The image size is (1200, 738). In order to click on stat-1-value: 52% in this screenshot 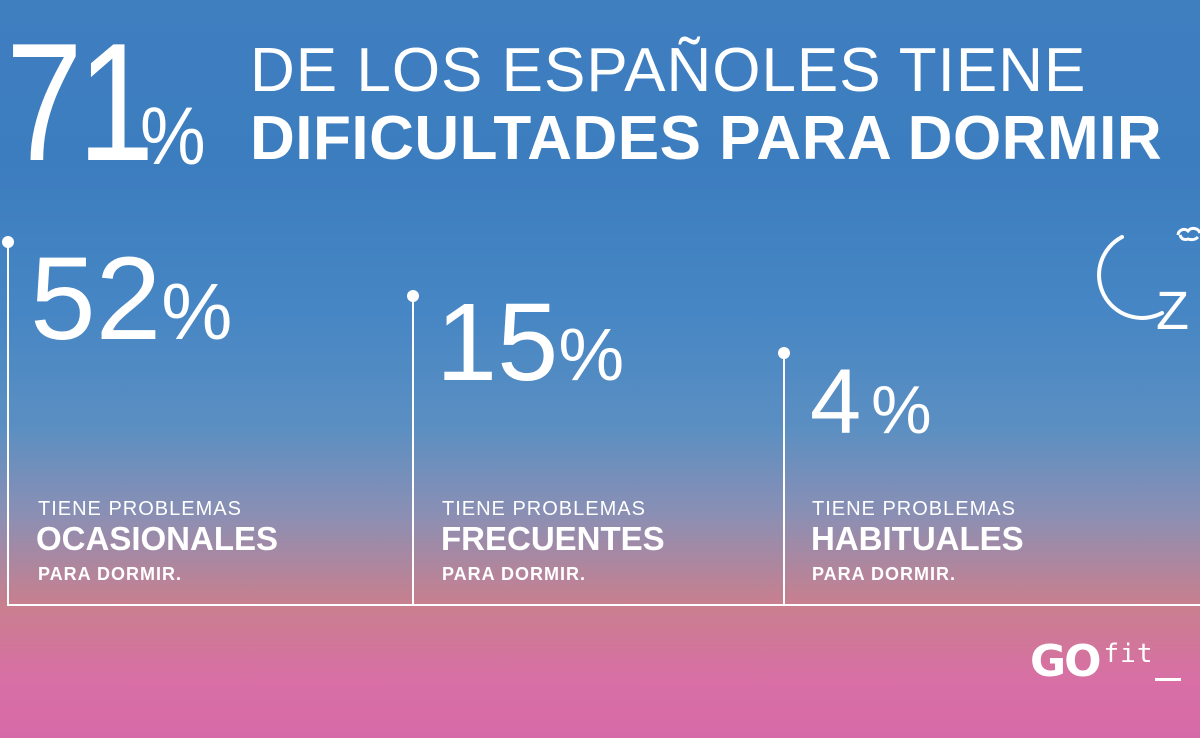, I will do `click(131, 299)`.